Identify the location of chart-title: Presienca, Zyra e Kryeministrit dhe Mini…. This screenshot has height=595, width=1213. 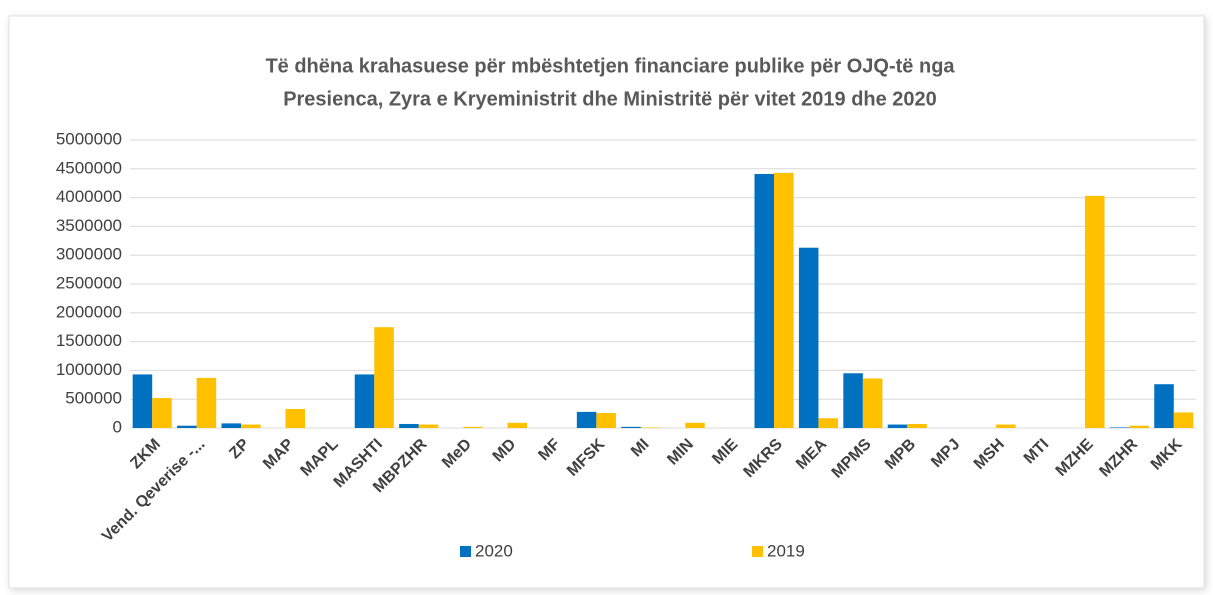
(610, 99).